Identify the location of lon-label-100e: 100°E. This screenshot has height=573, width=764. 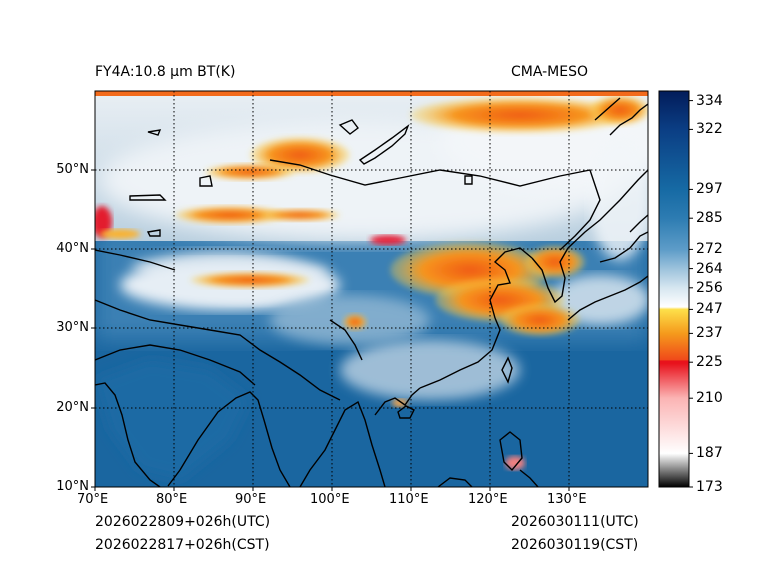
(330, 499).